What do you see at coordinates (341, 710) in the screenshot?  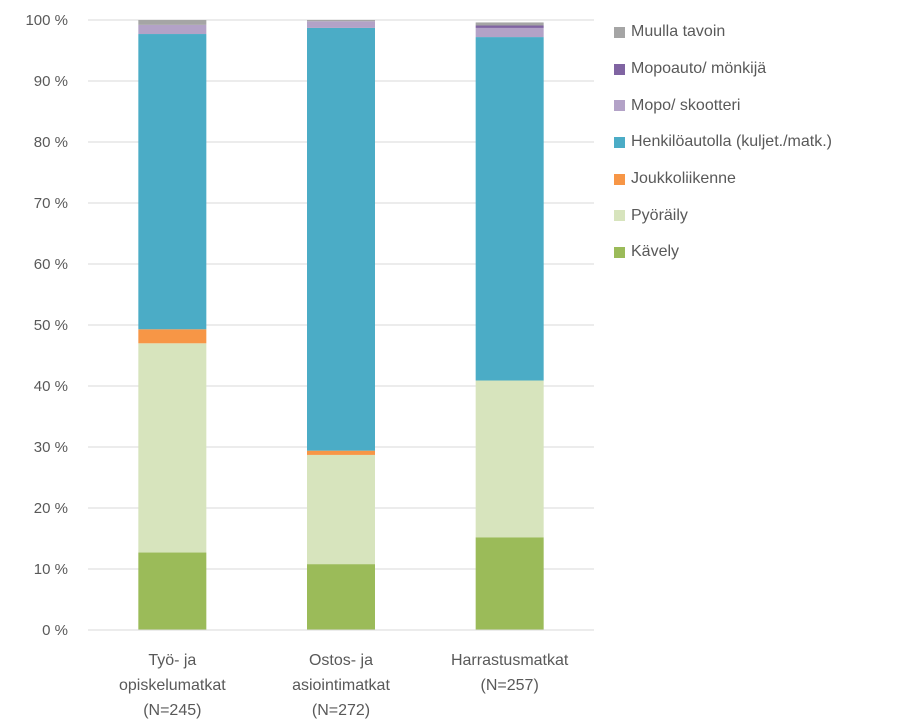 I see `x-category-label-line: (N=272)` at bounding box center [341, 710].